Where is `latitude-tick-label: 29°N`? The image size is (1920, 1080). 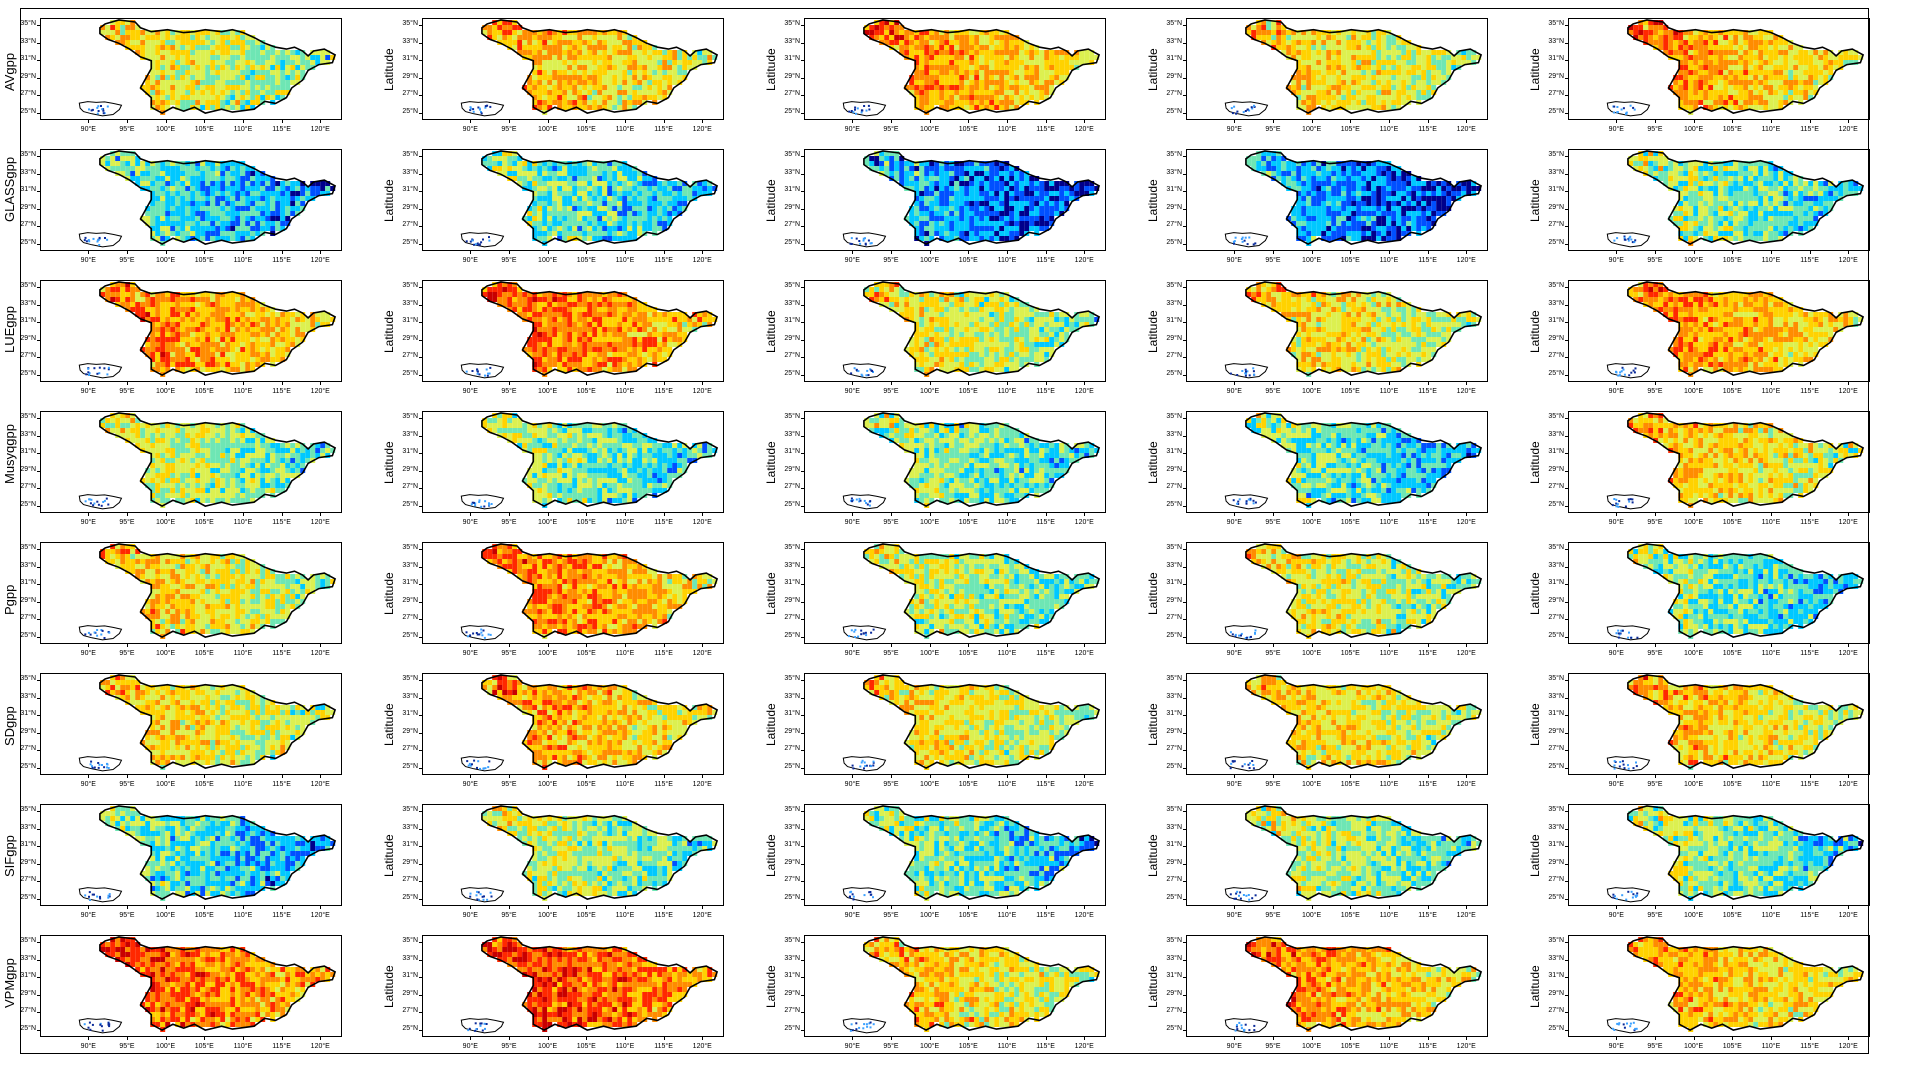 latitude-tick-label: 29°N is located at coordinates (786, 207).